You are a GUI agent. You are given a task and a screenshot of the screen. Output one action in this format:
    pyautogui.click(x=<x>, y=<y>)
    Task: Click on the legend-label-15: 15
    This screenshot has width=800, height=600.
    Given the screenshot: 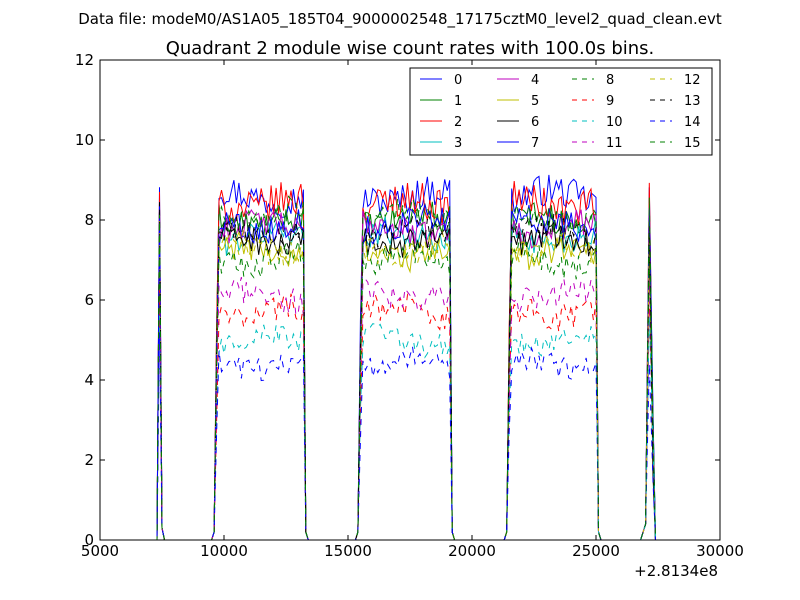 What is the action you would take?
    pyautogui.click(x=692, y=143)
    